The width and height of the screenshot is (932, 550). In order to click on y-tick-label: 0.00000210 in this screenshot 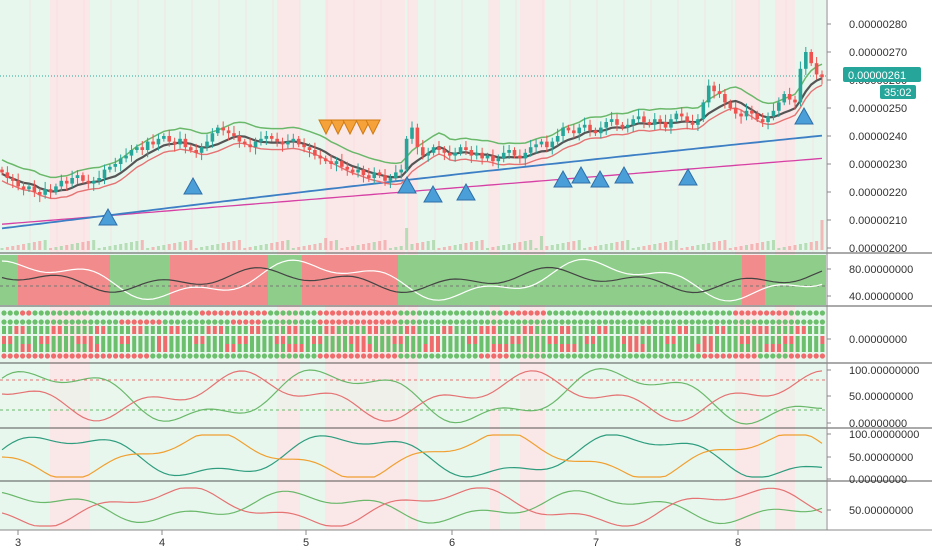, I will do `click(878, 221)`.